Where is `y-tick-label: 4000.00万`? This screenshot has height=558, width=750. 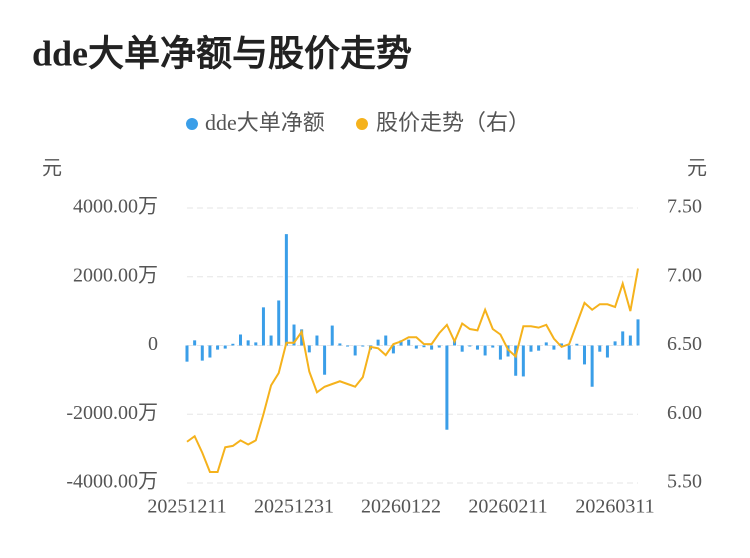 y-tick-label: 4000.00万 is located at coordinates (115, 207).